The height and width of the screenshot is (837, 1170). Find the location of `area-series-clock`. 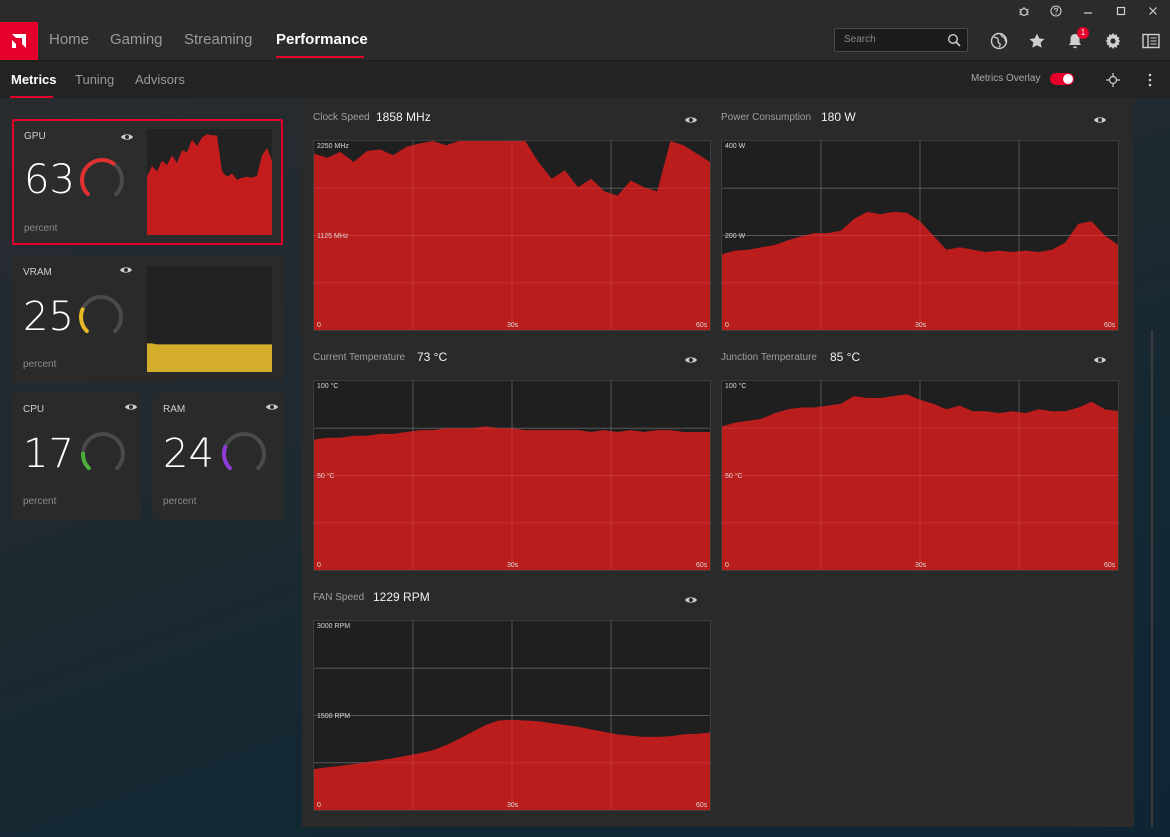

area-series-clock is located at coordinates (512, 235).